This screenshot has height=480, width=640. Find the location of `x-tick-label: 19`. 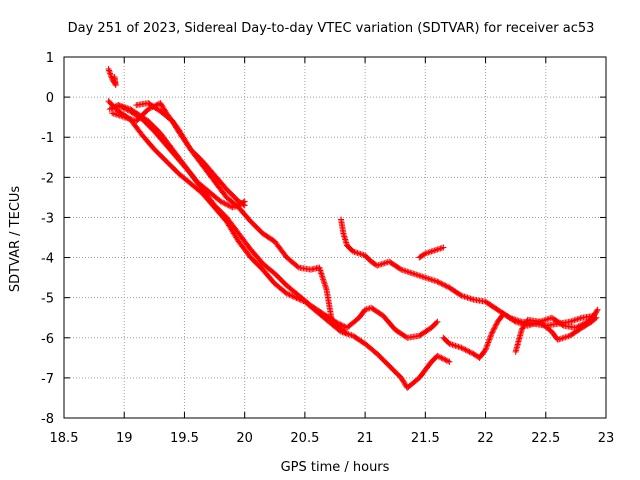

x-tick-label: 19 is located at coordinates (124, 438).